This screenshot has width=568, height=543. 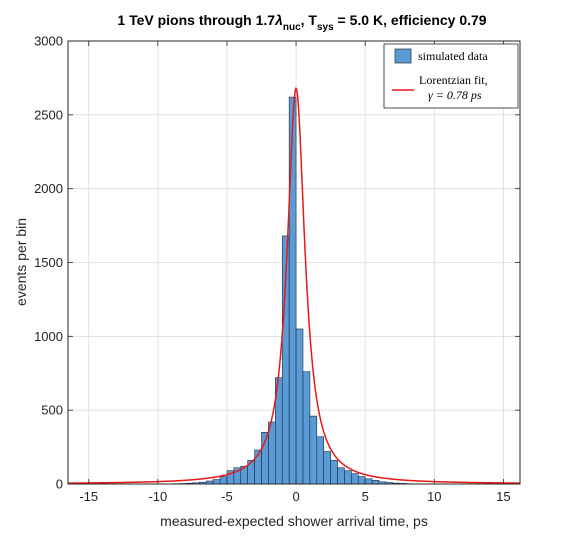 What do you see at coordinates (227, 496) in the screenshot?
I see `x-tick-label: -5` at bounding box center [227, 496].